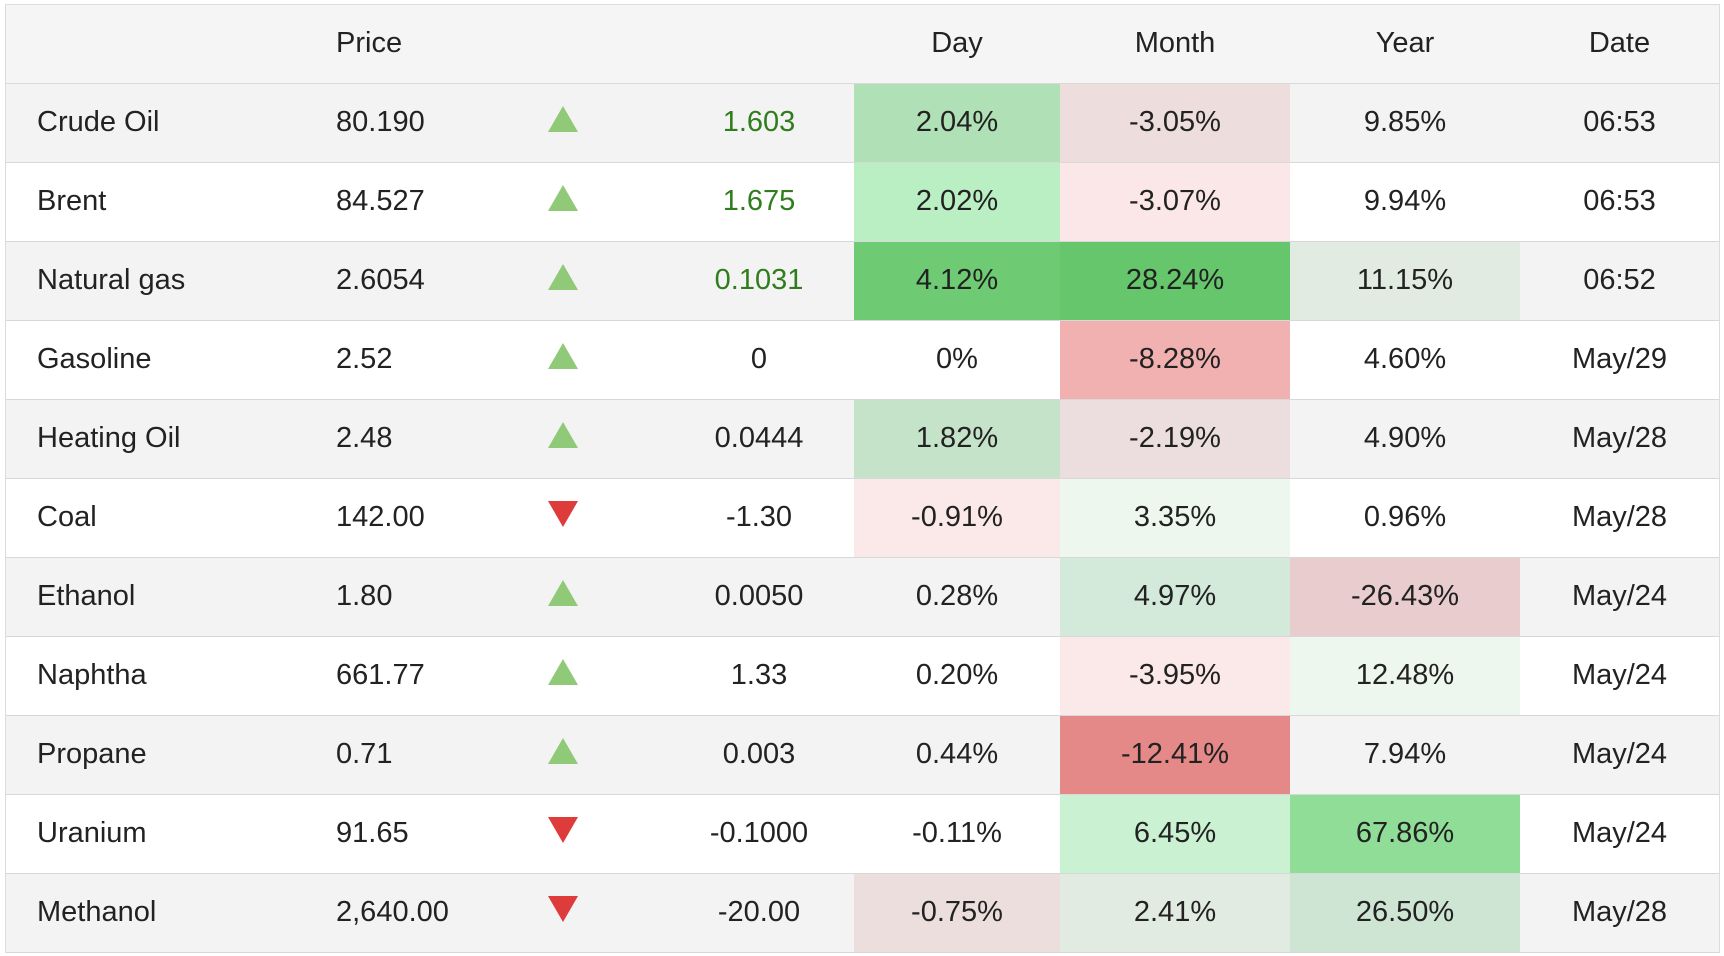 The image size is (1724, 956). I want to click on price-cell: 661.77, so click(415, 676).